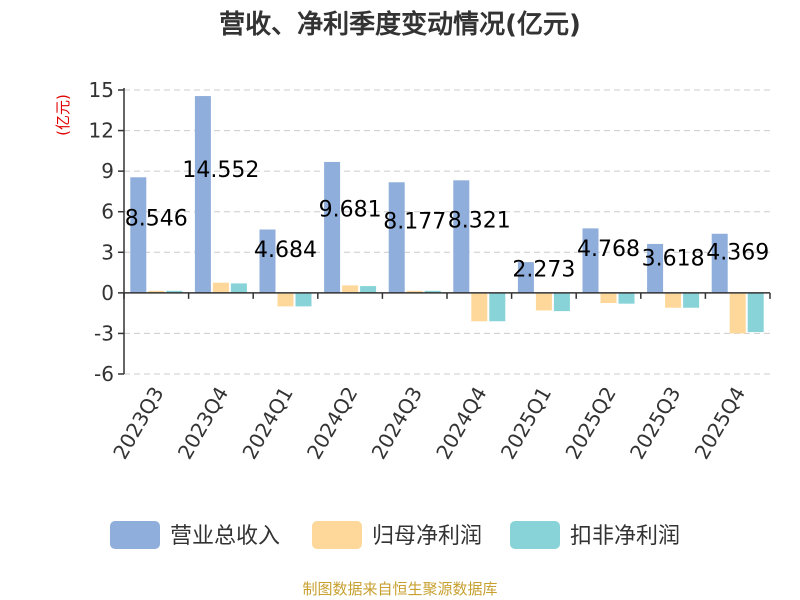 The image size is (800, 600). What do you see at coordinates (104, 333) in the screenshot?
I see `y-tick-label: -3` at bounding box center [104, 333].